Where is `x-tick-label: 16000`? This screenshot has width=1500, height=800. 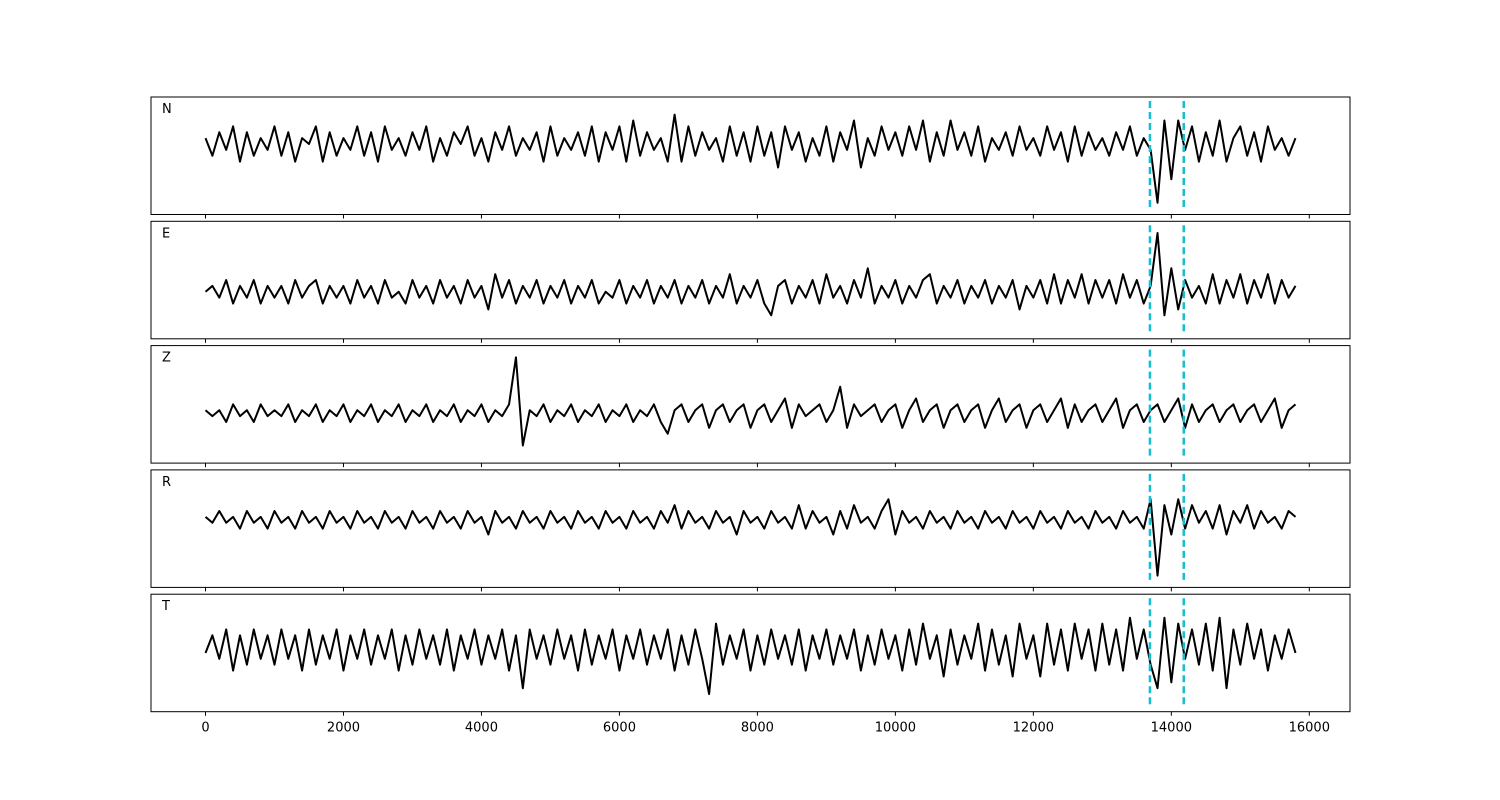
x-tick-label: 16000 is located at coordinates (1309, 728).